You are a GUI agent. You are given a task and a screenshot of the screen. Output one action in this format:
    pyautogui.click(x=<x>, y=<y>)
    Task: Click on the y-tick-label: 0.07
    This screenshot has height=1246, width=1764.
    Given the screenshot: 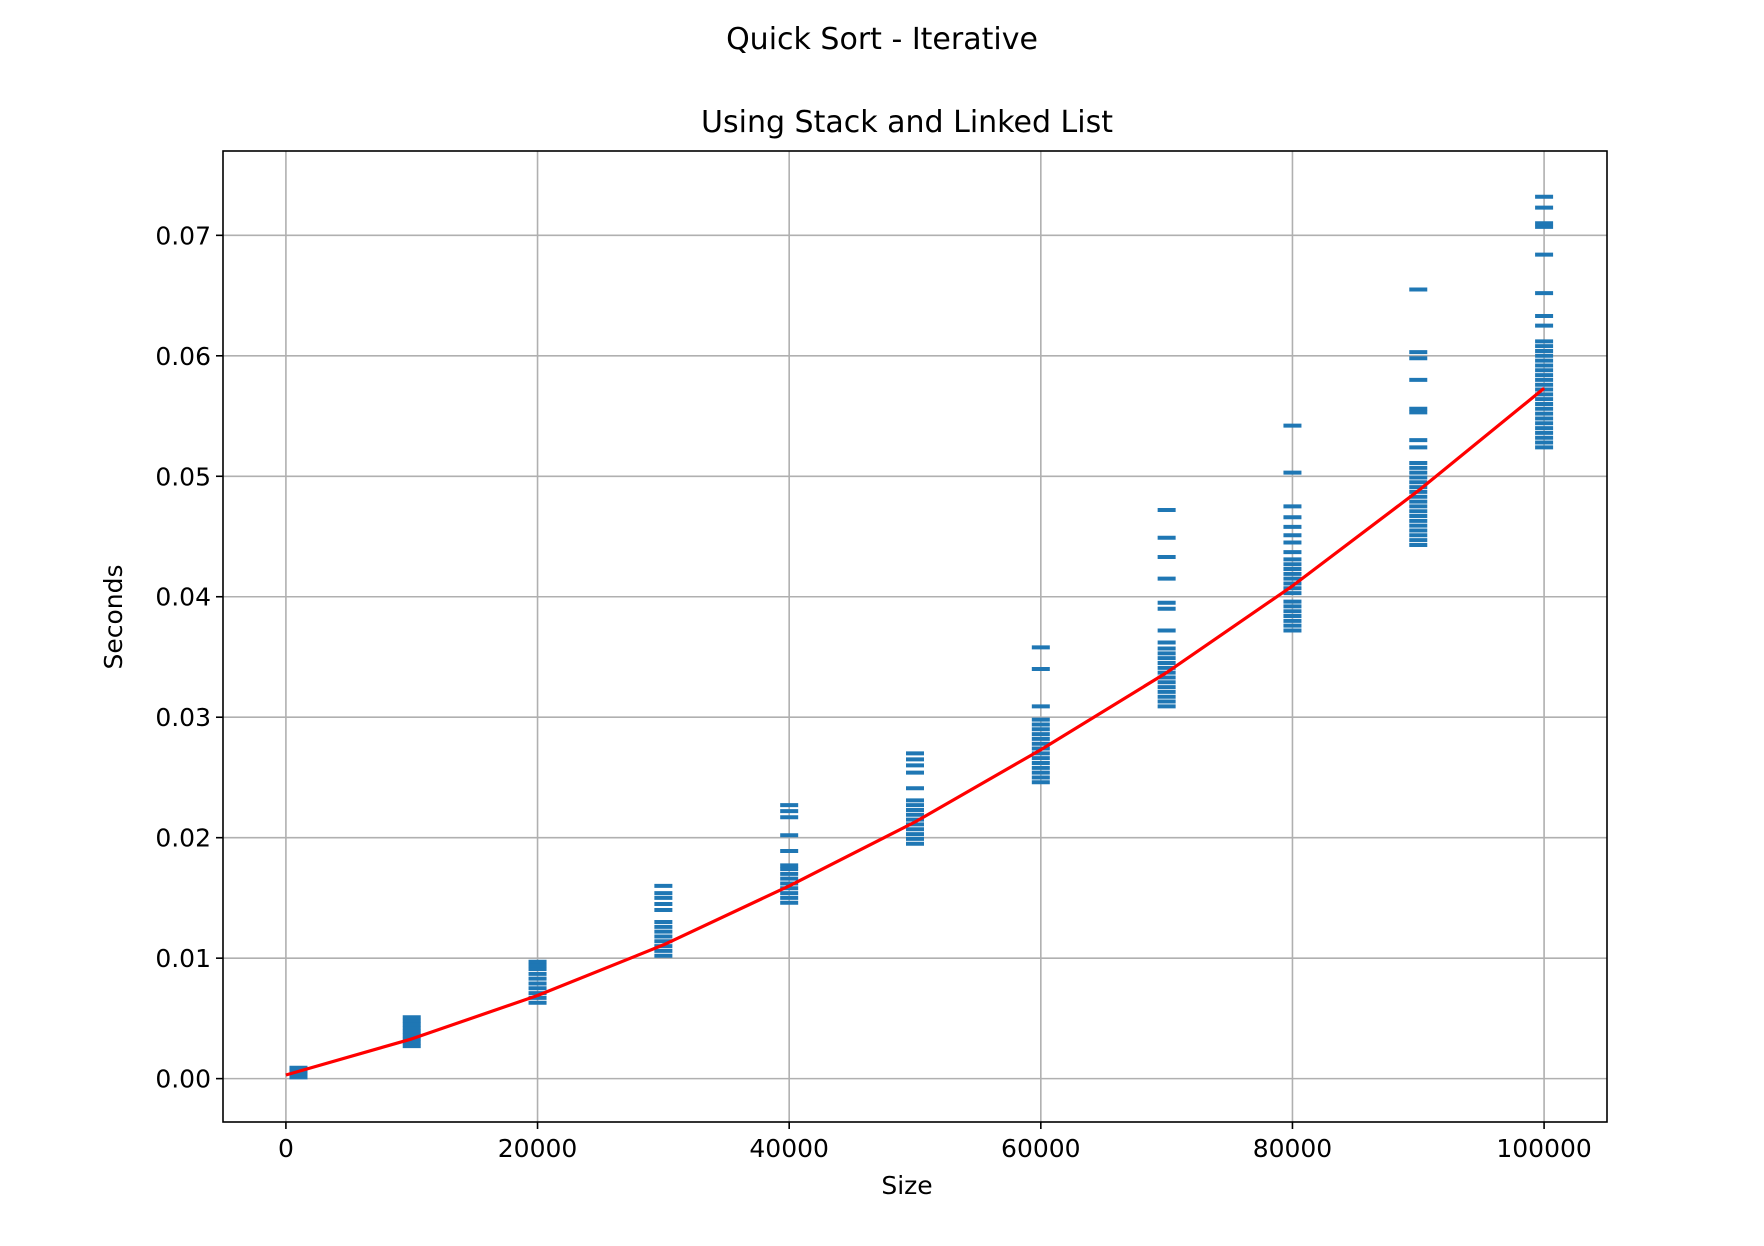 What is the action you would take?
    pyautogui.click(x=183, y=235)
    